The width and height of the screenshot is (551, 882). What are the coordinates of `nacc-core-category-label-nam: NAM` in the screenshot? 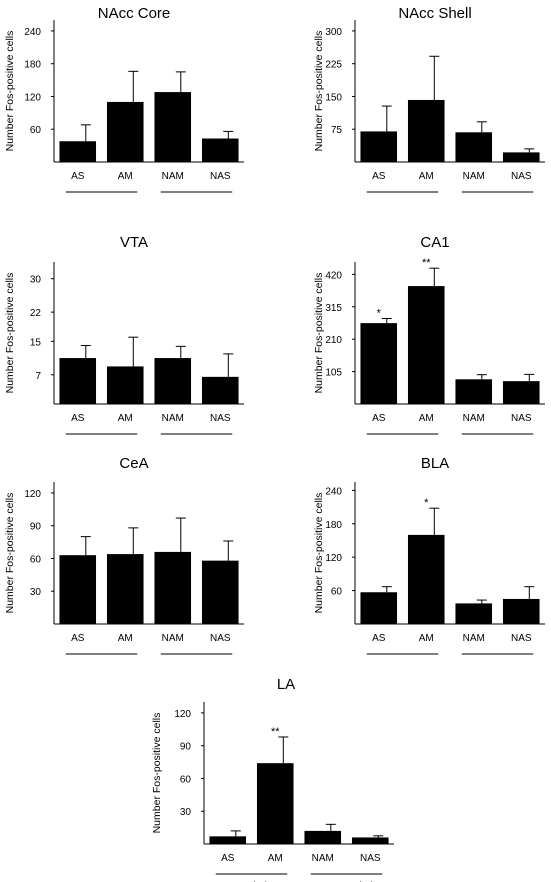 It's located at (173, 176).